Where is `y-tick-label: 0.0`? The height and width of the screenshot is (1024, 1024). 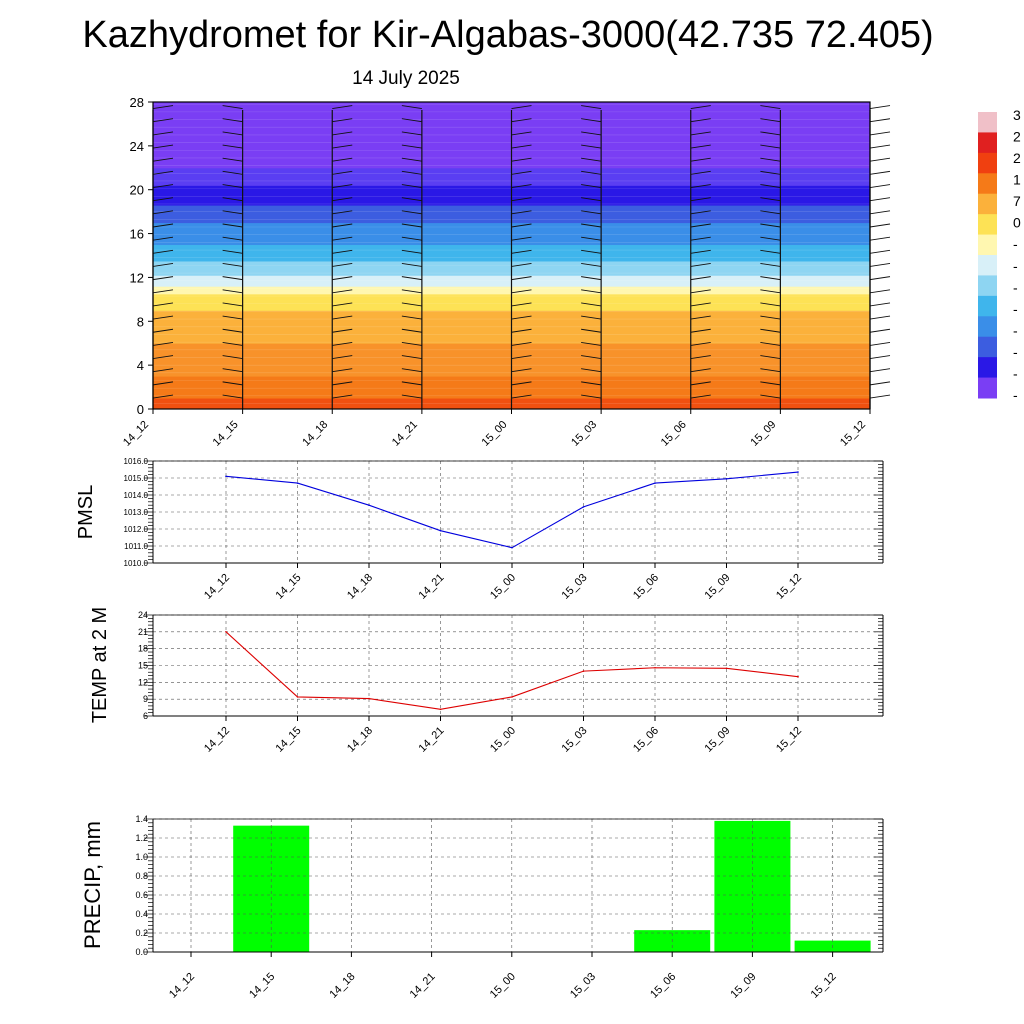
y-tick-label: 0.0 is located at coordinates (141, 952).